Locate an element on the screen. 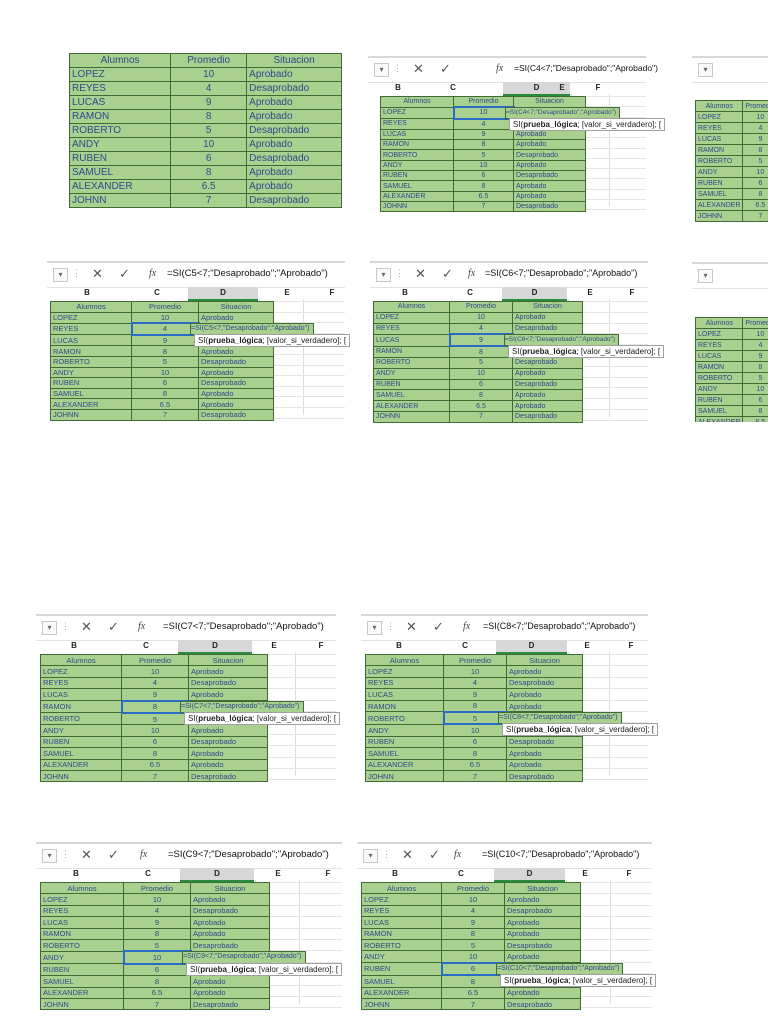 This screenshot has width=768, height=1024. cell-alumno: ANDY is located at coordinates (91, 372).